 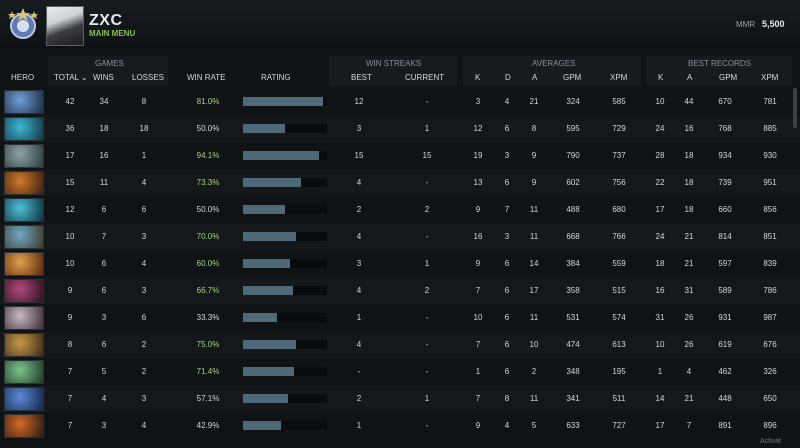 What do you see at coordinates (148, 77) in the screenshot?
I see `col-losses: LOSSES` at bounding box center [148, 77].